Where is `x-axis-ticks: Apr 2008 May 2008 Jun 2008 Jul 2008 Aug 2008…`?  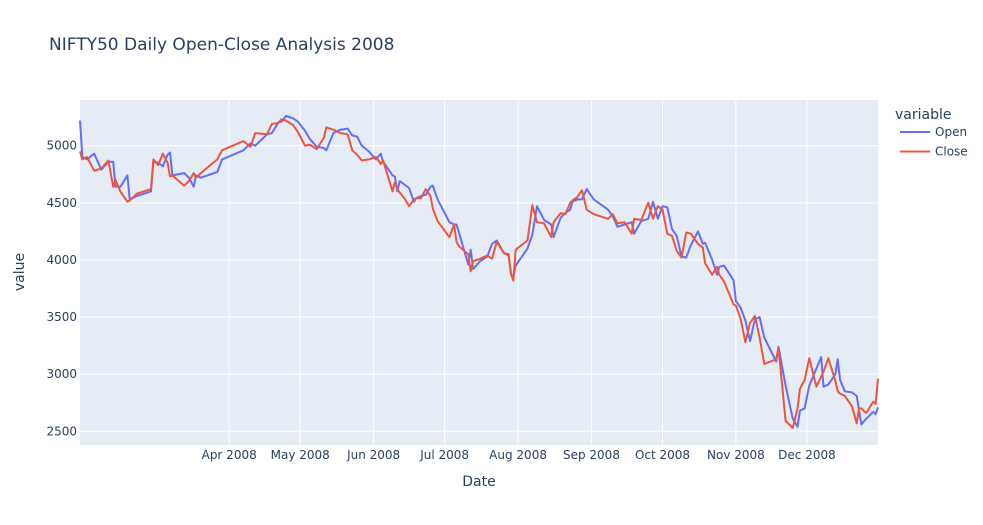
x-axis-ticks: Apr 2008 May 2008 Jun 2008 Jul 2008 Aug 2008… is located at coordinates (519, 455).